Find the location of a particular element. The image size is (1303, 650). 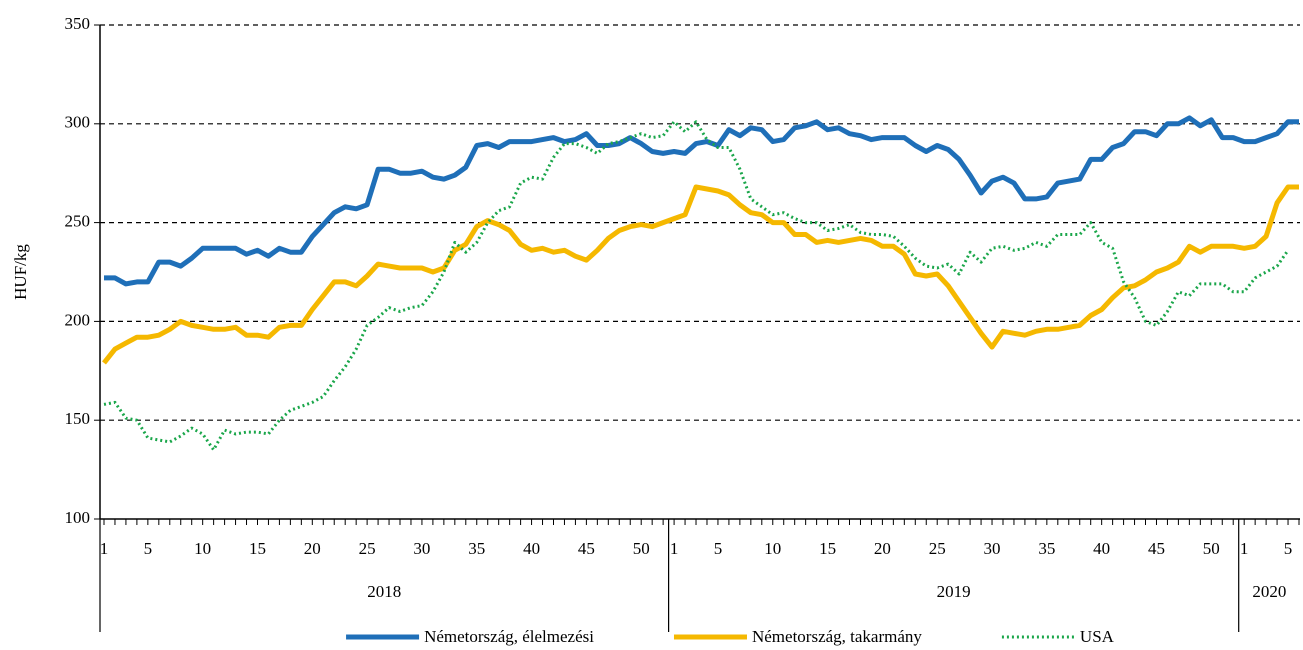

y-tick-label: 100 is located at coordinates (78, 517).